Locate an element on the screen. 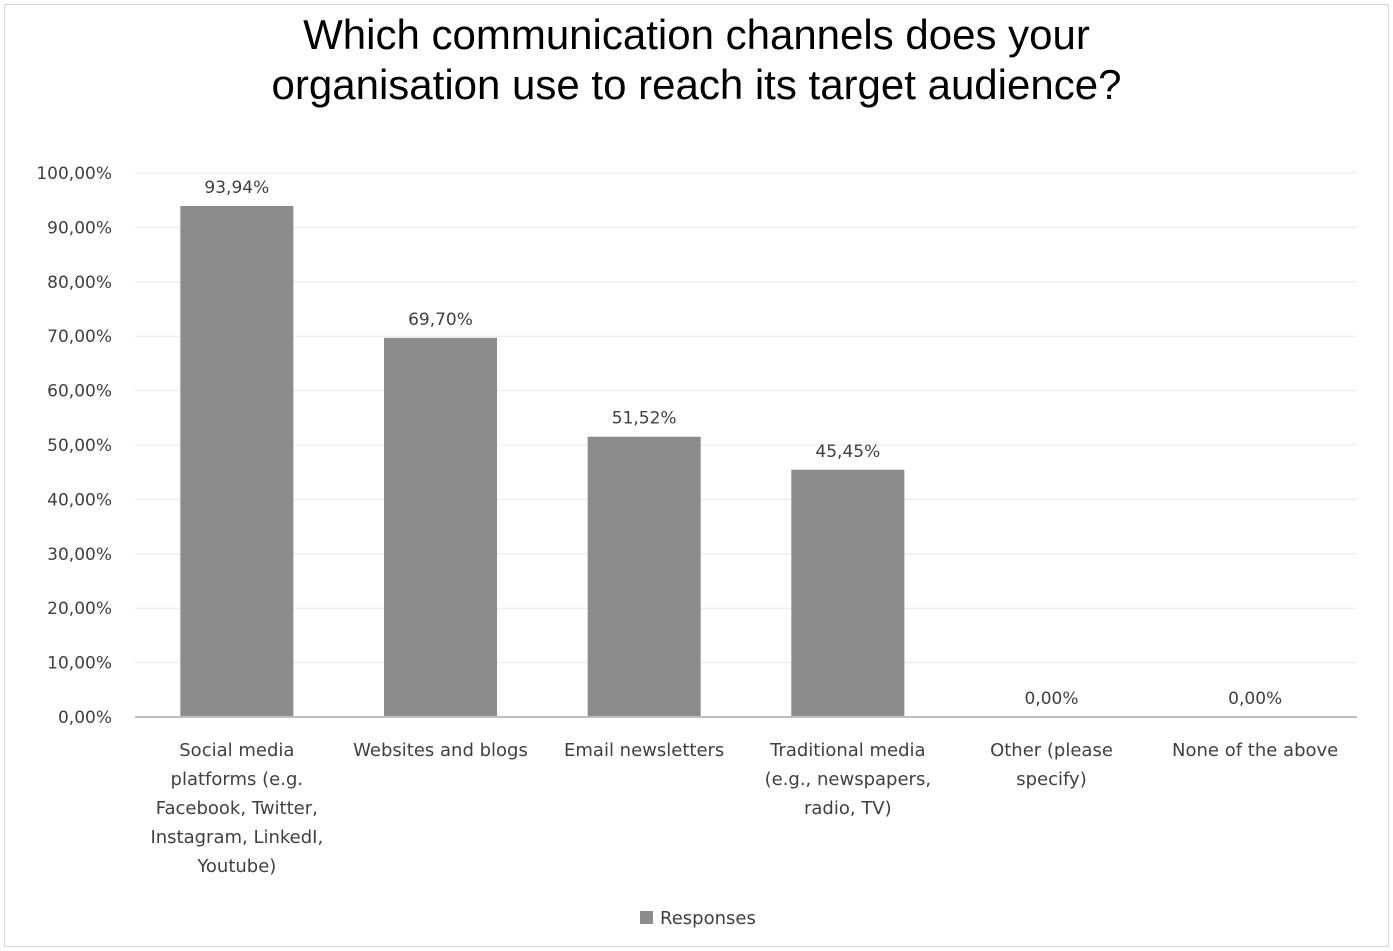  category-label: Youtube) is located at coordinates (236, 866).